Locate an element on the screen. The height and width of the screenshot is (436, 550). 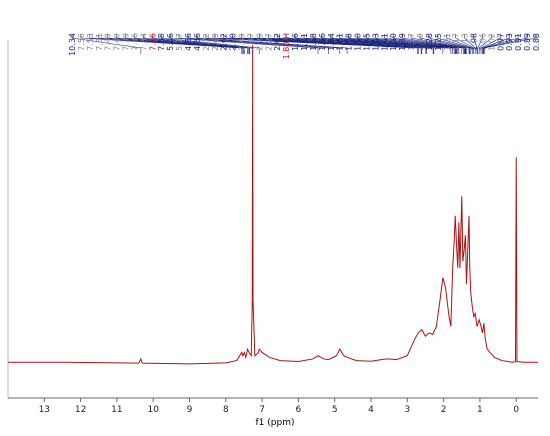
x-tick-label: 11 is located at coordinates (116, 410).